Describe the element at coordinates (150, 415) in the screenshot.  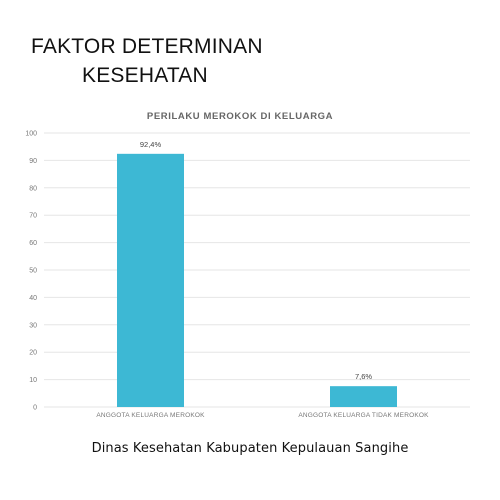
I see `x-category-label: ANGGOTA KELUARGA MEROKOK` at that location.